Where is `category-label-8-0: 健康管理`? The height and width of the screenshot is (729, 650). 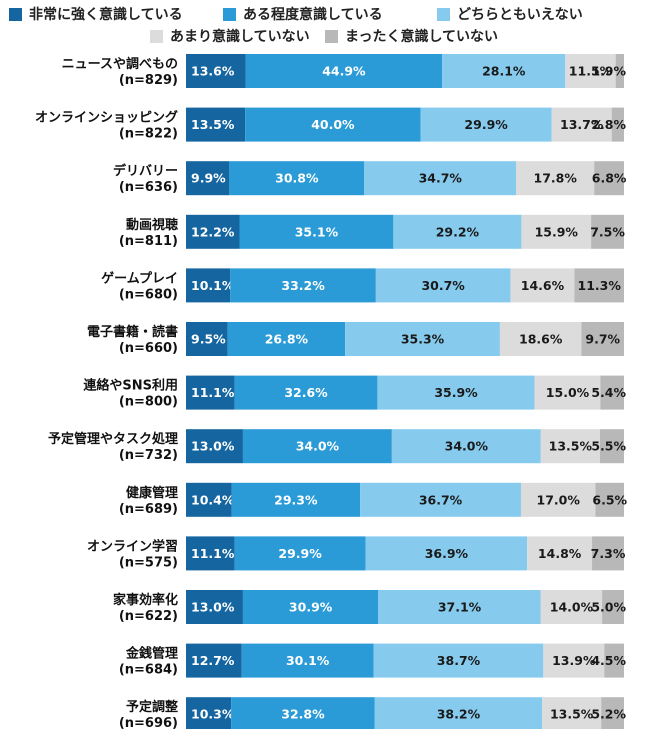
category-label-8-0: 健康管理 is located at coordinates (152, 493).